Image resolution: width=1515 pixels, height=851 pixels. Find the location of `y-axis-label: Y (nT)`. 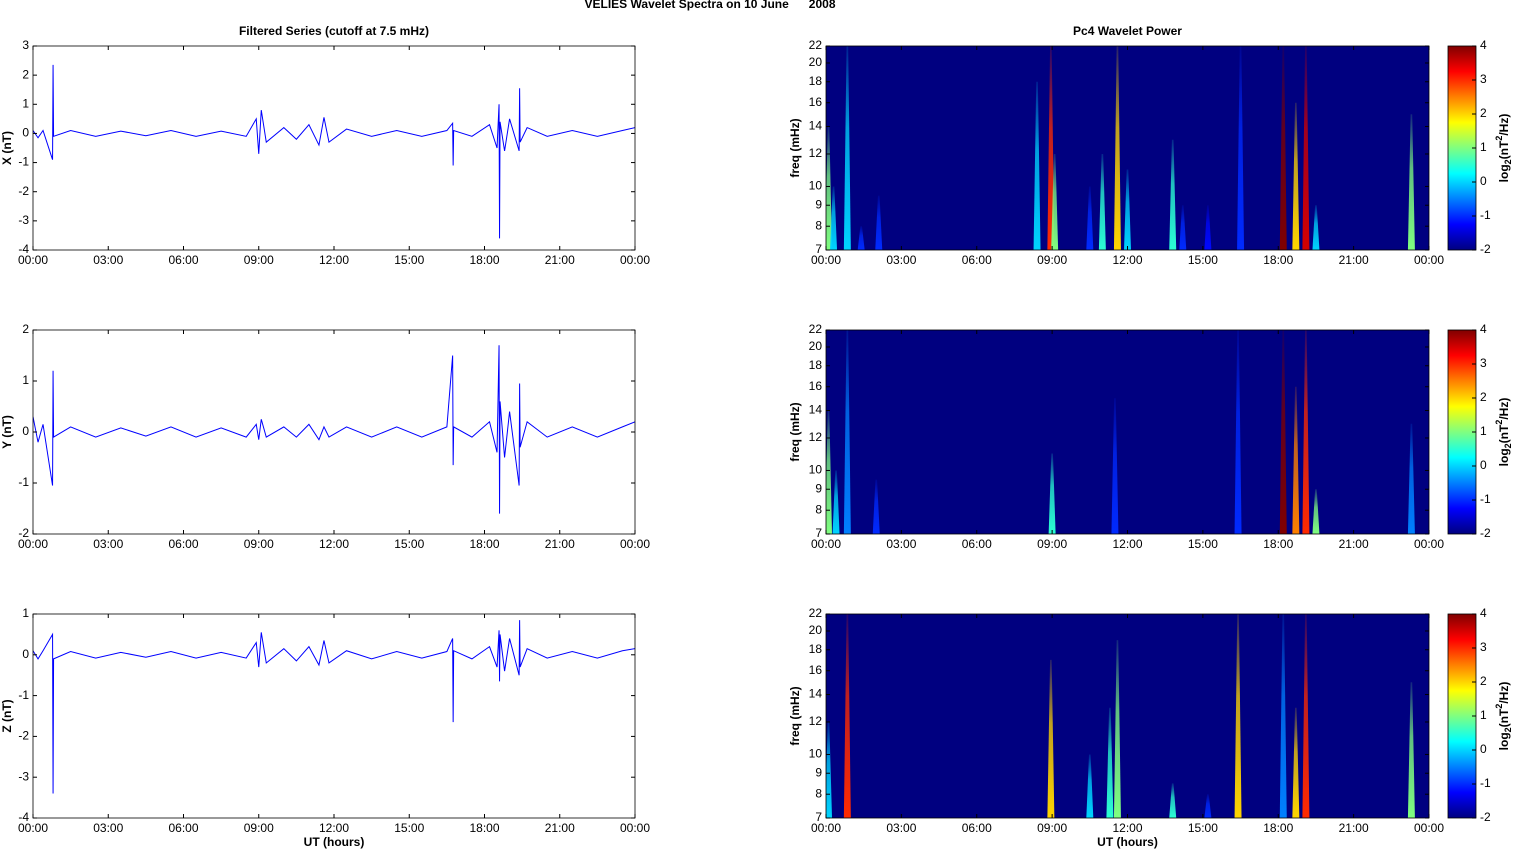

y-axis-label: Y (nT) is located at coordinates (7, 432).